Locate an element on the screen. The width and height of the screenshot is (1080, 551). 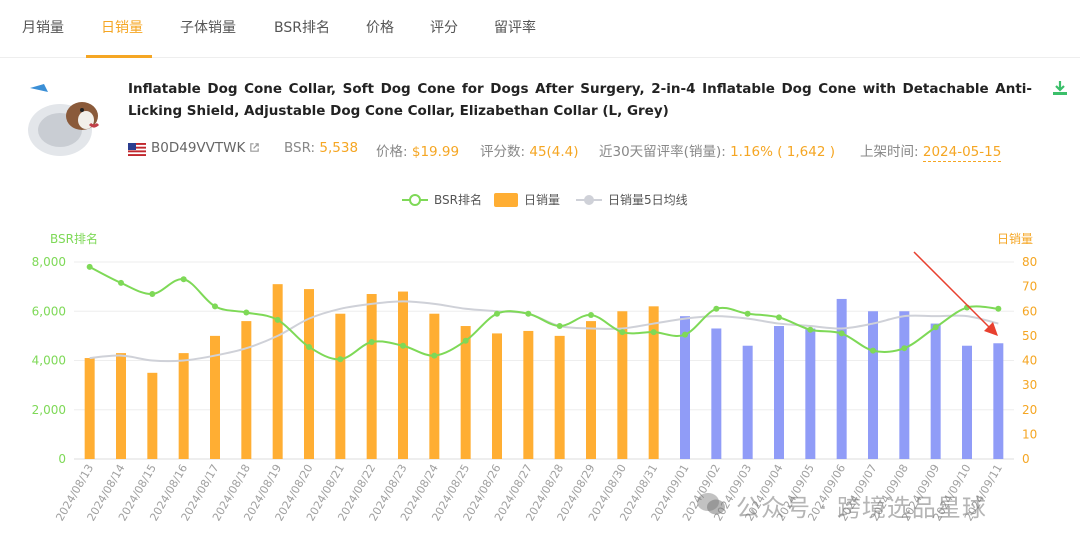
legend-bsr-label: BSR排名 is located at coordinates (458, 199).